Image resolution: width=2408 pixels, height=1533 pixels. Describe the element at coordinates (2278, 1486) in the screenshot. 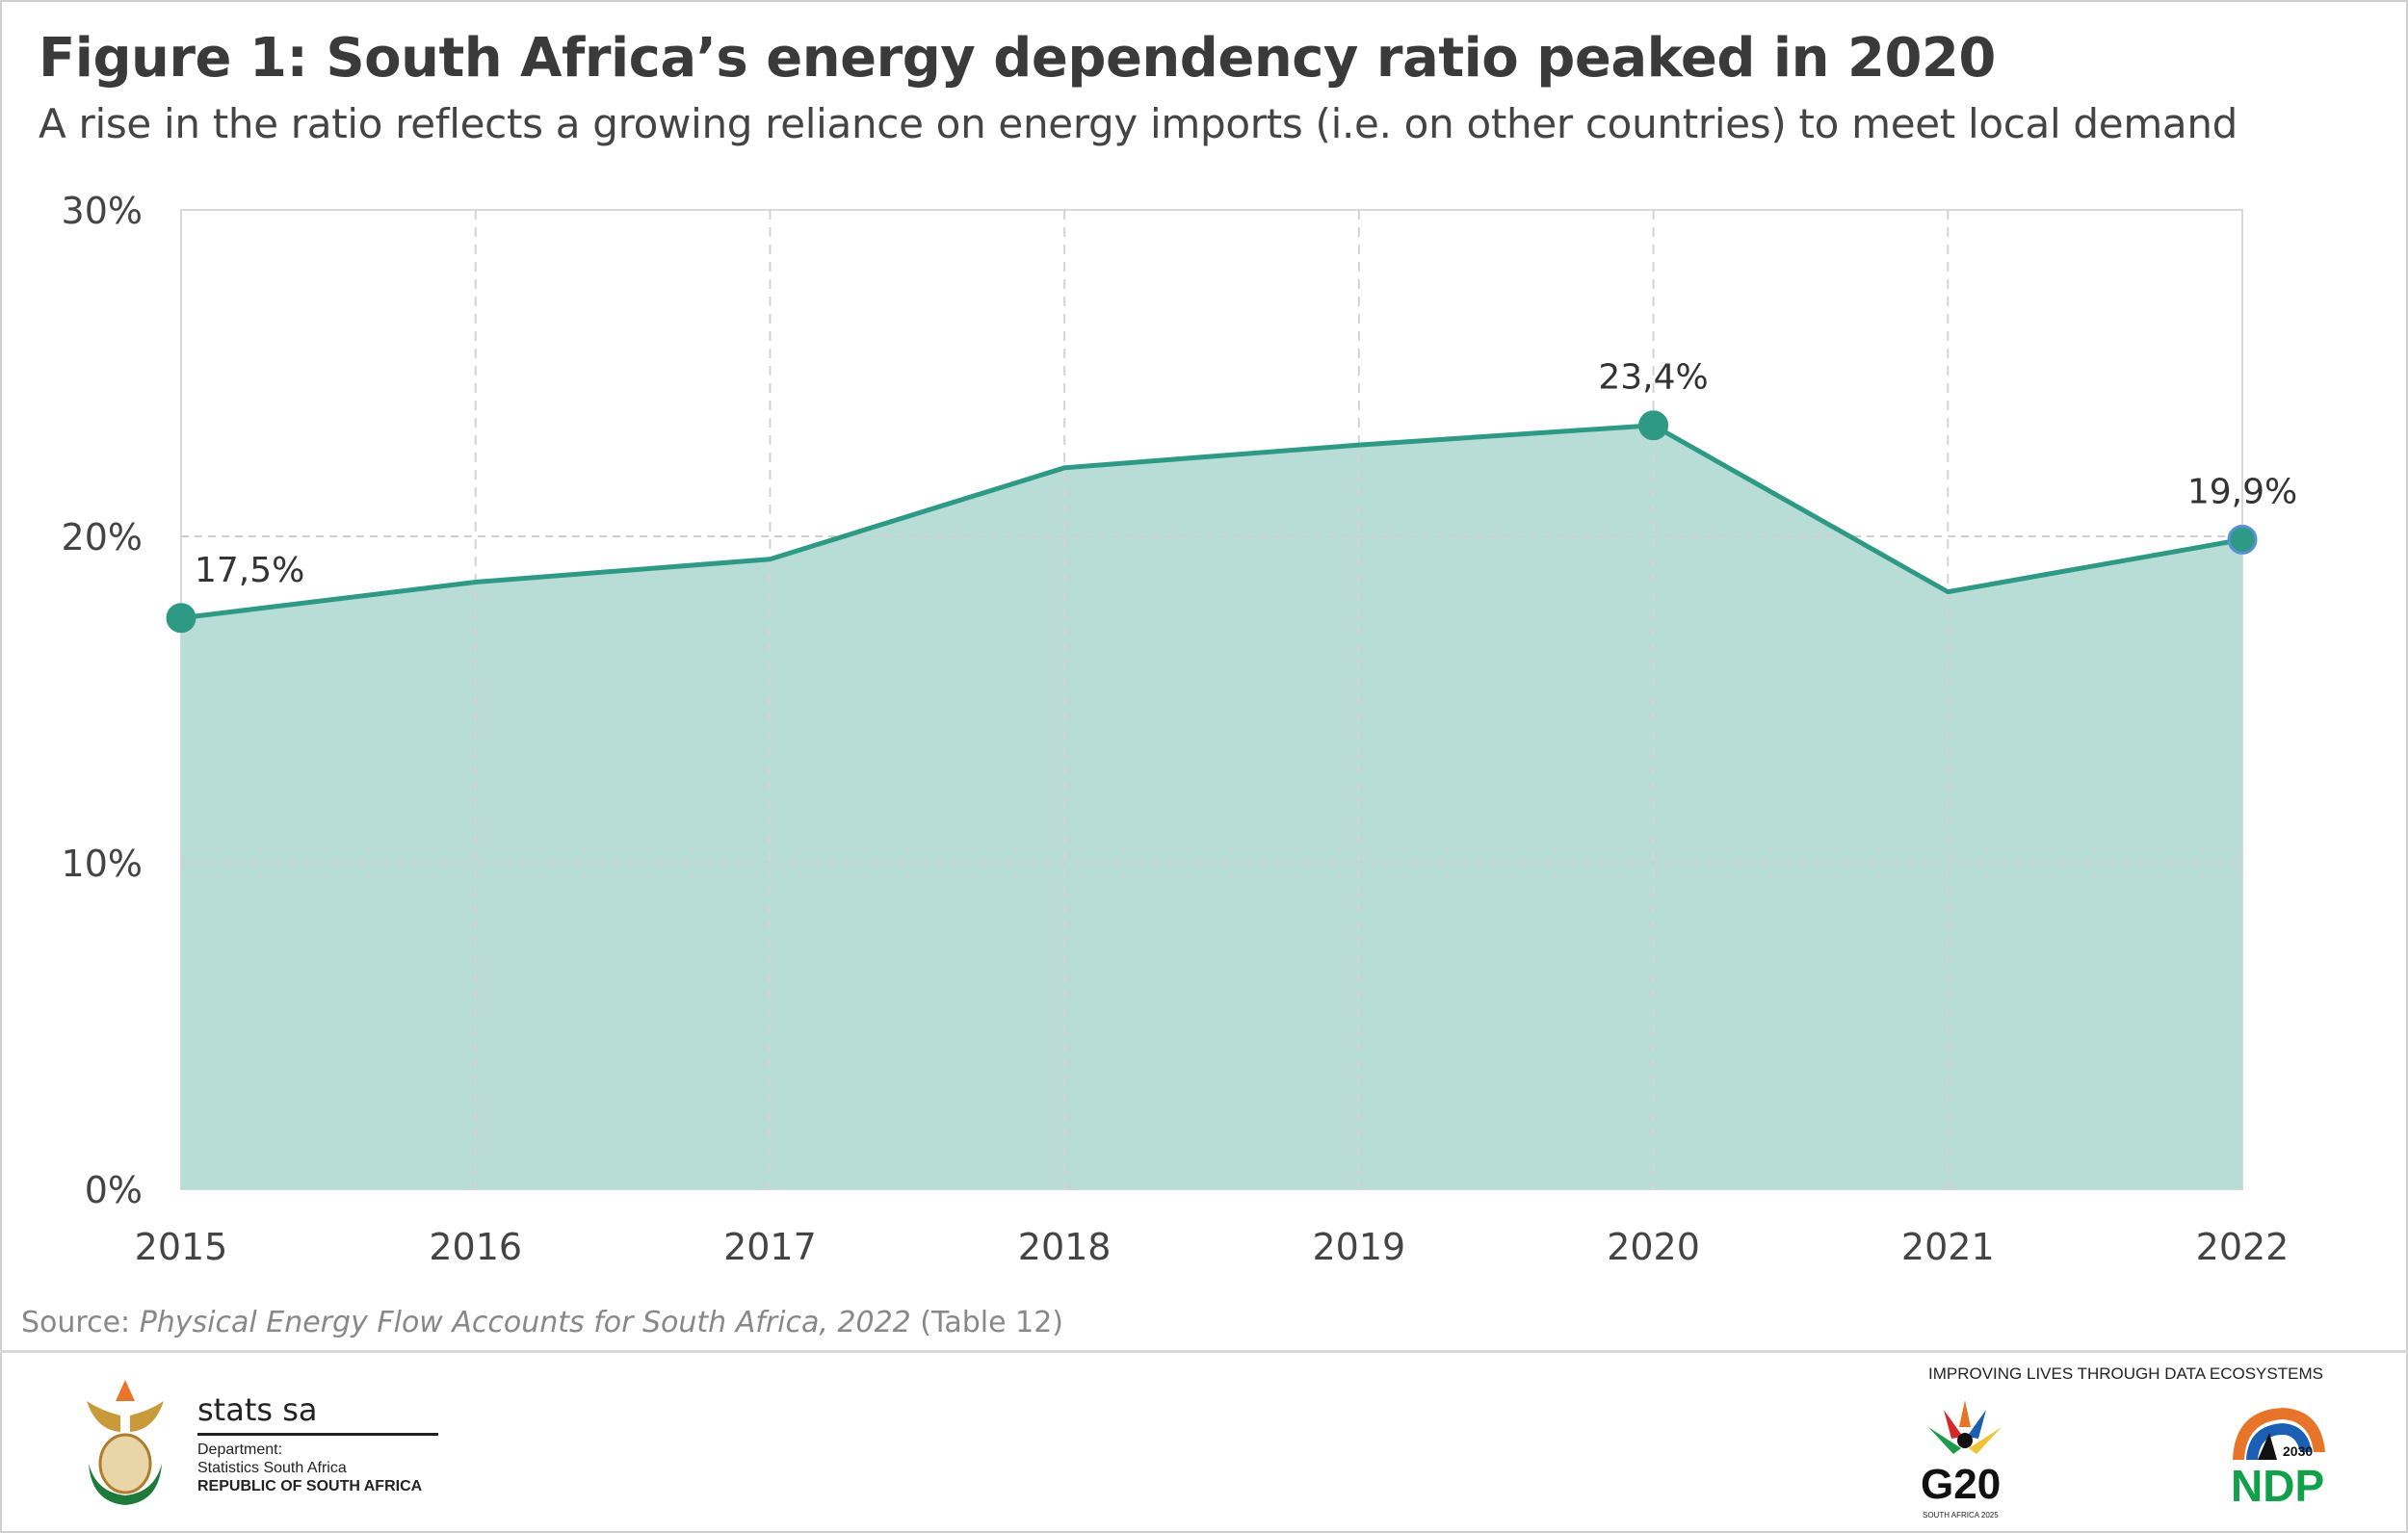

I see `ndp-logo-text: NDP` at that location.